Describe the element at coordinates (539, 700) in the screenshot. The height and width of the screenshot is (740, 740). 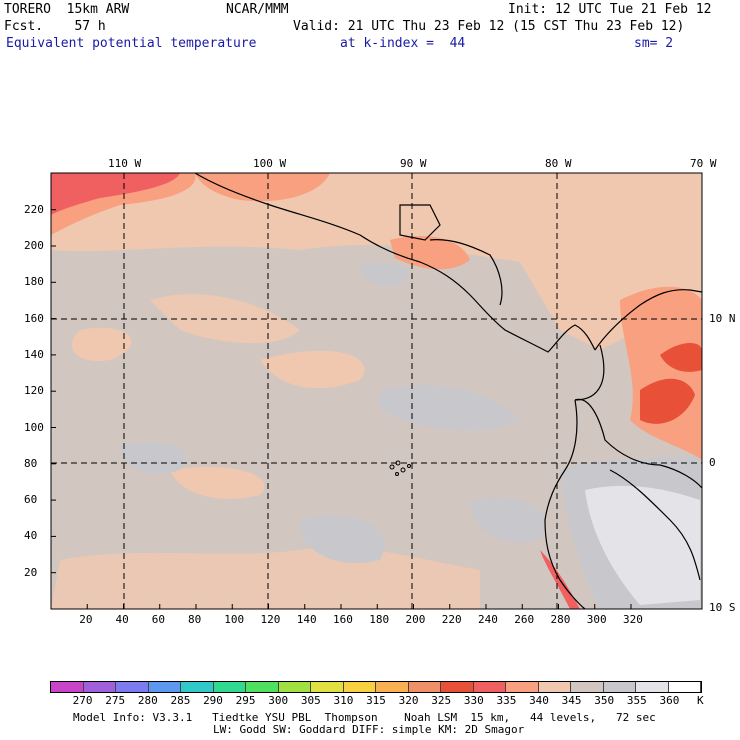
I see `colorbar-label: 340` at that location.